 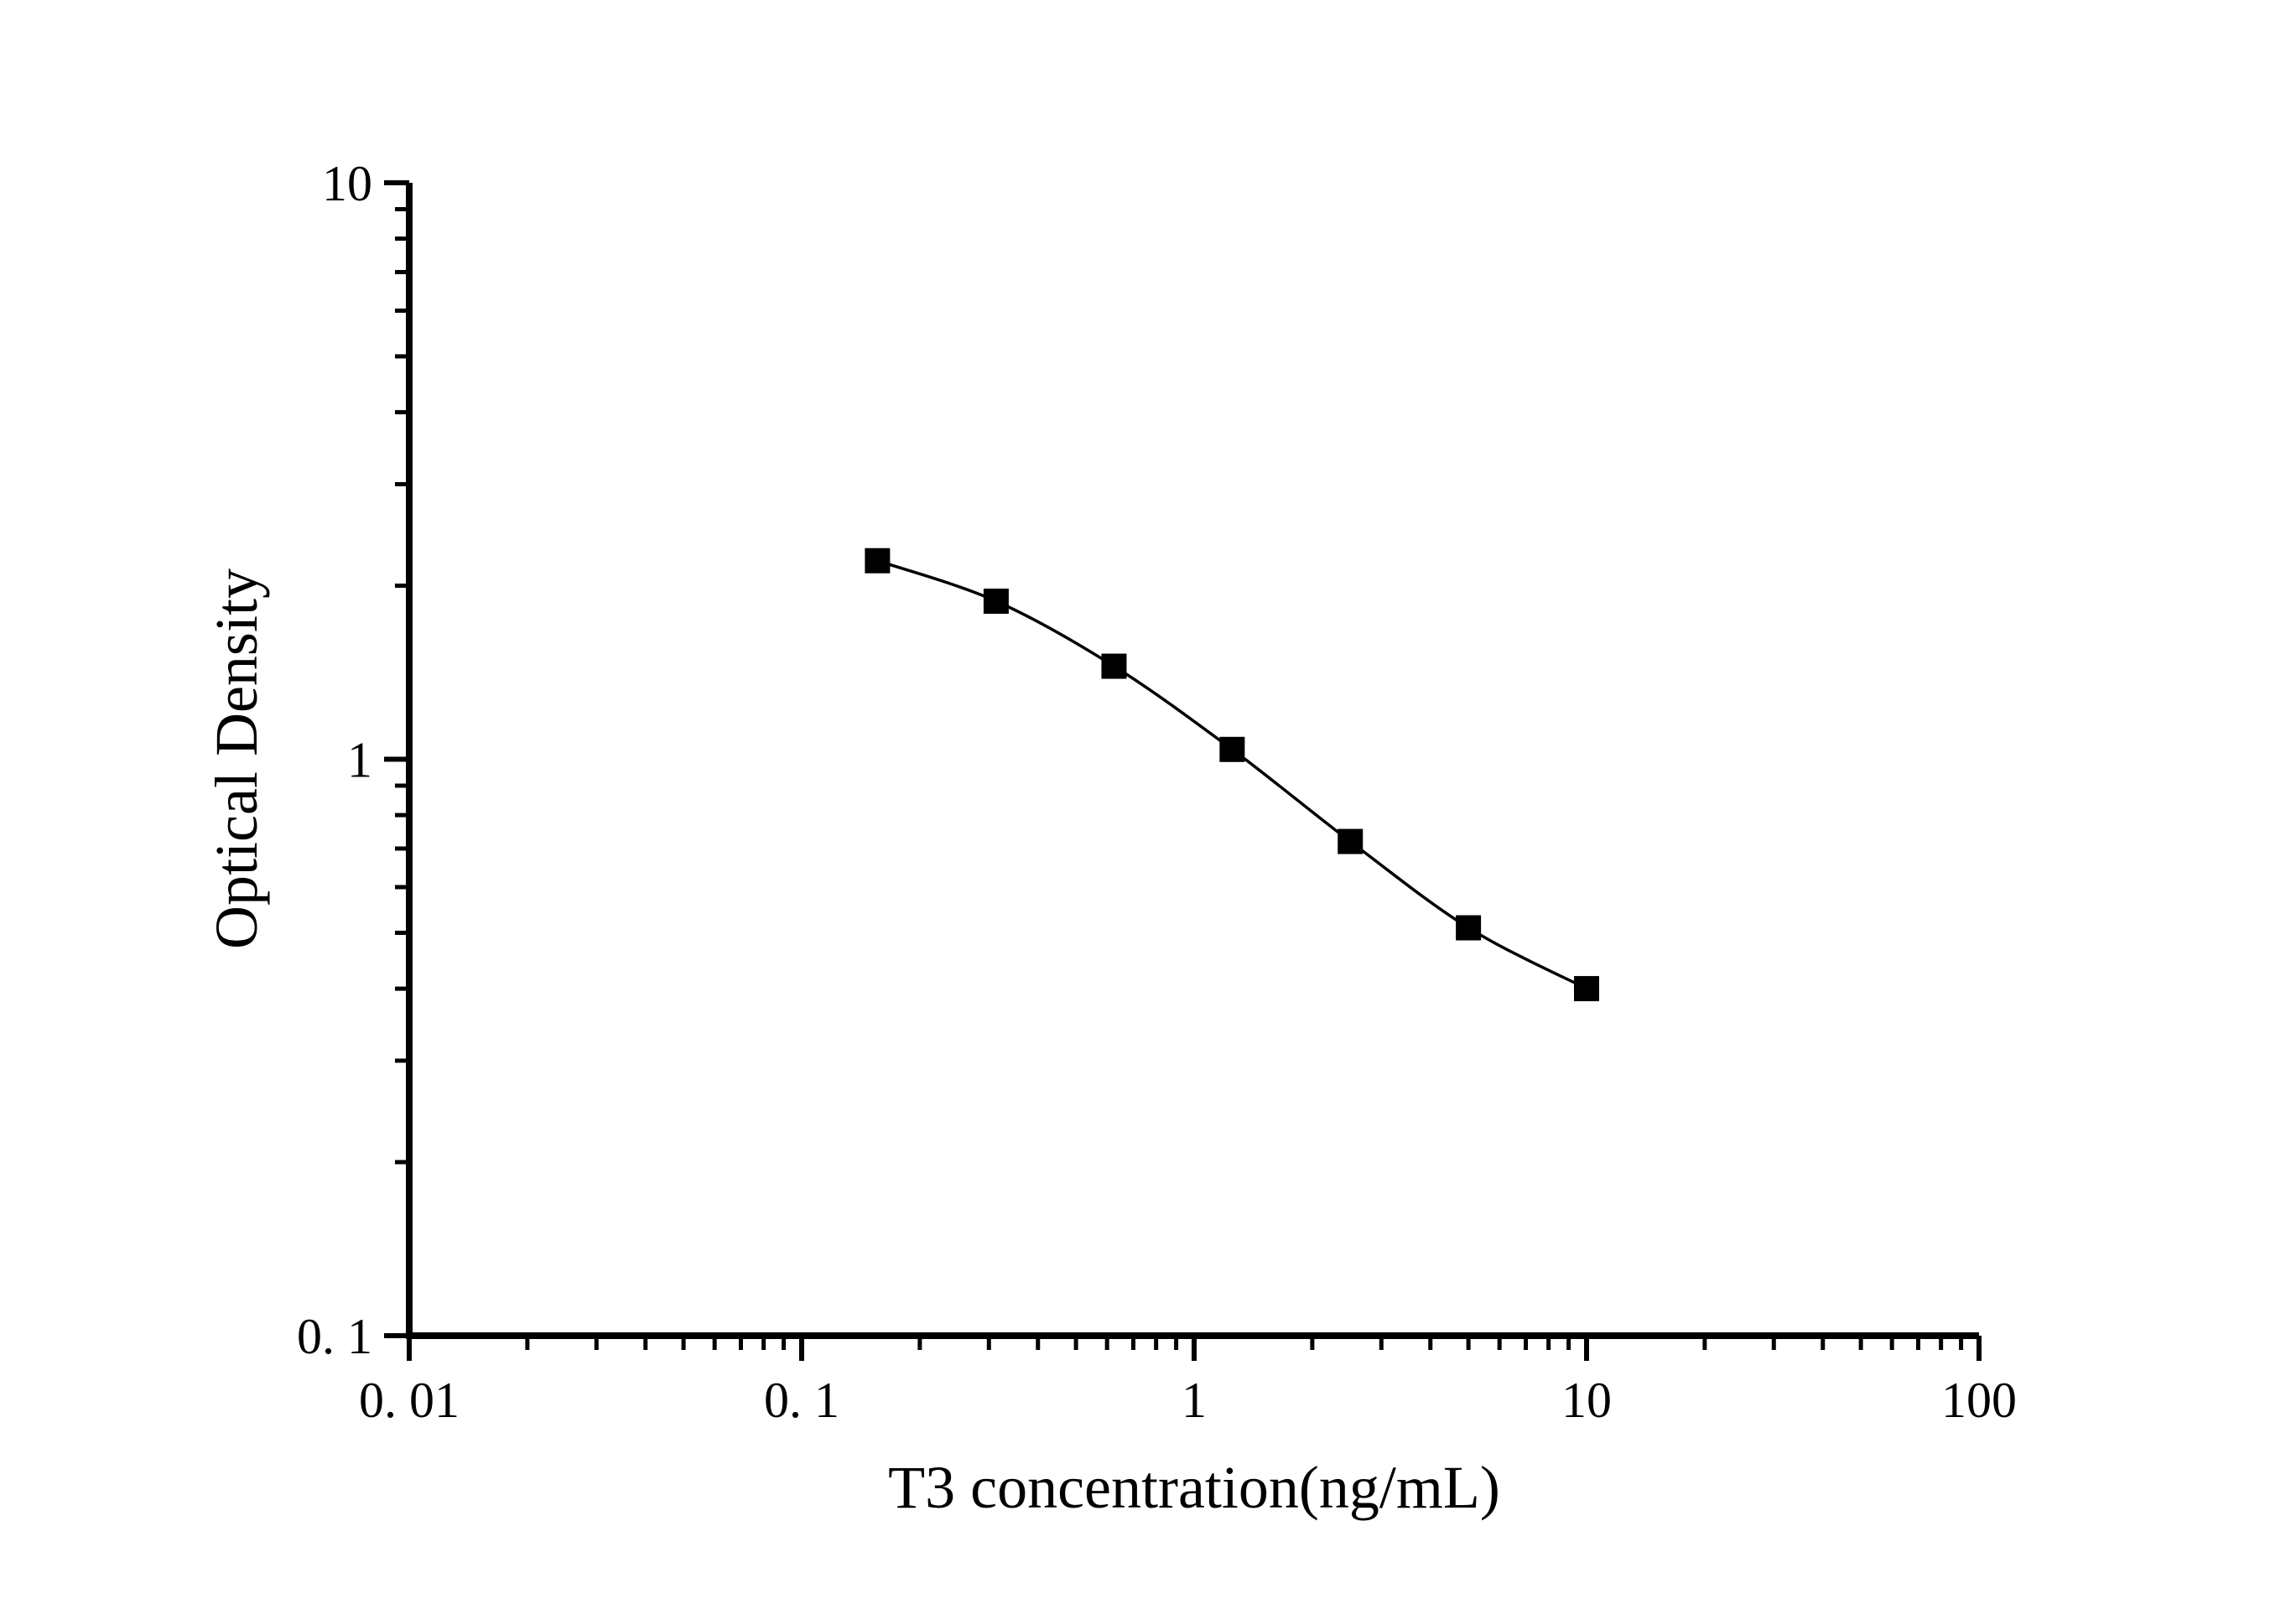 What do you see at coordinates (1979, 1400) in the screenshot?
I see `x-tick-label: 100` at bounding box center [1979, 1400].